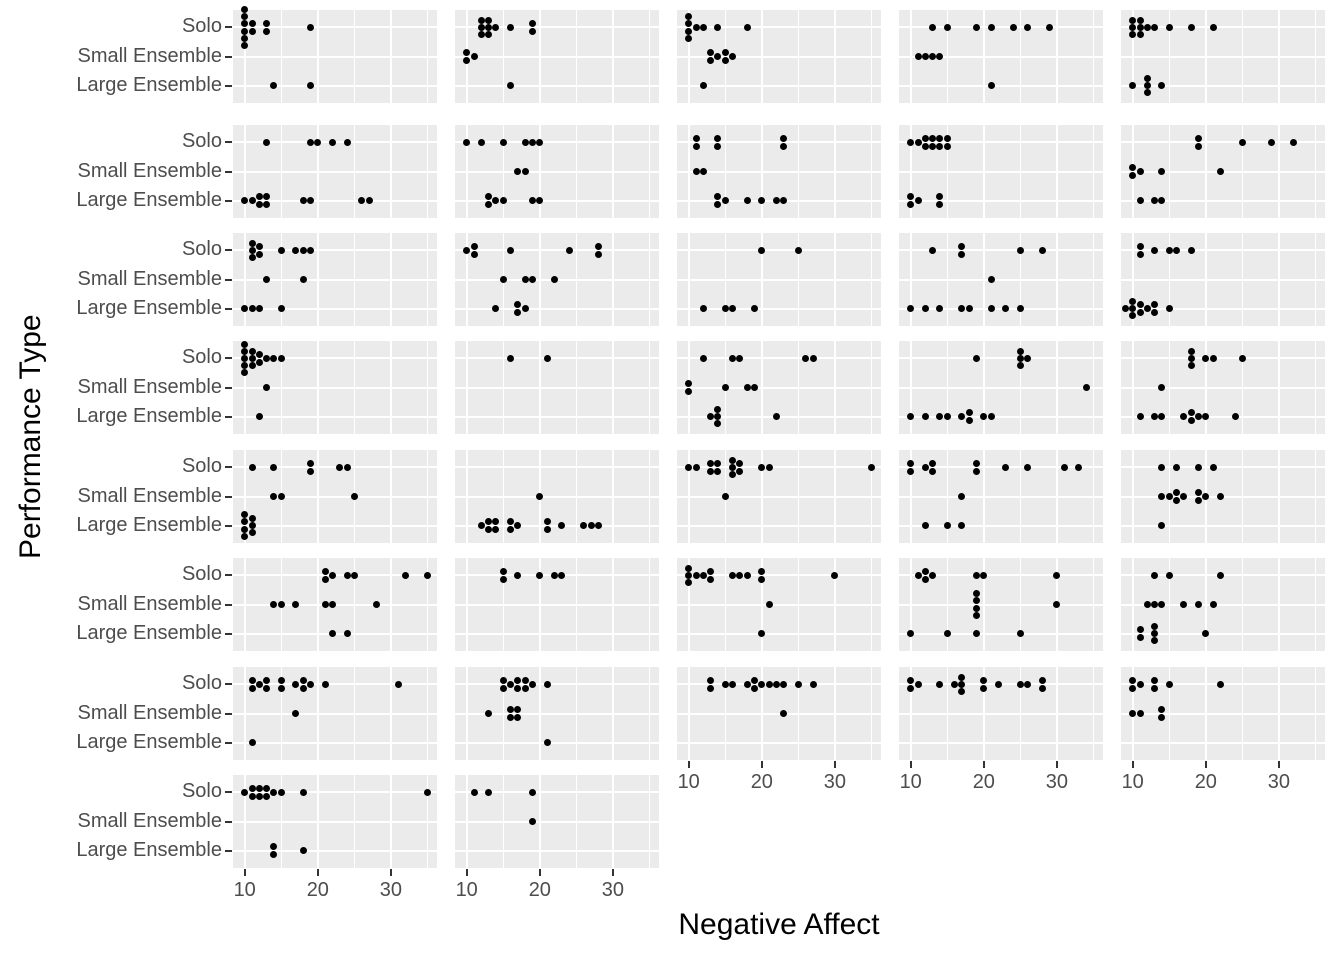  Describe the element at coordinates (1279, 782) in the screenshot. I see `x-axis-tick-label: 30` at that location.